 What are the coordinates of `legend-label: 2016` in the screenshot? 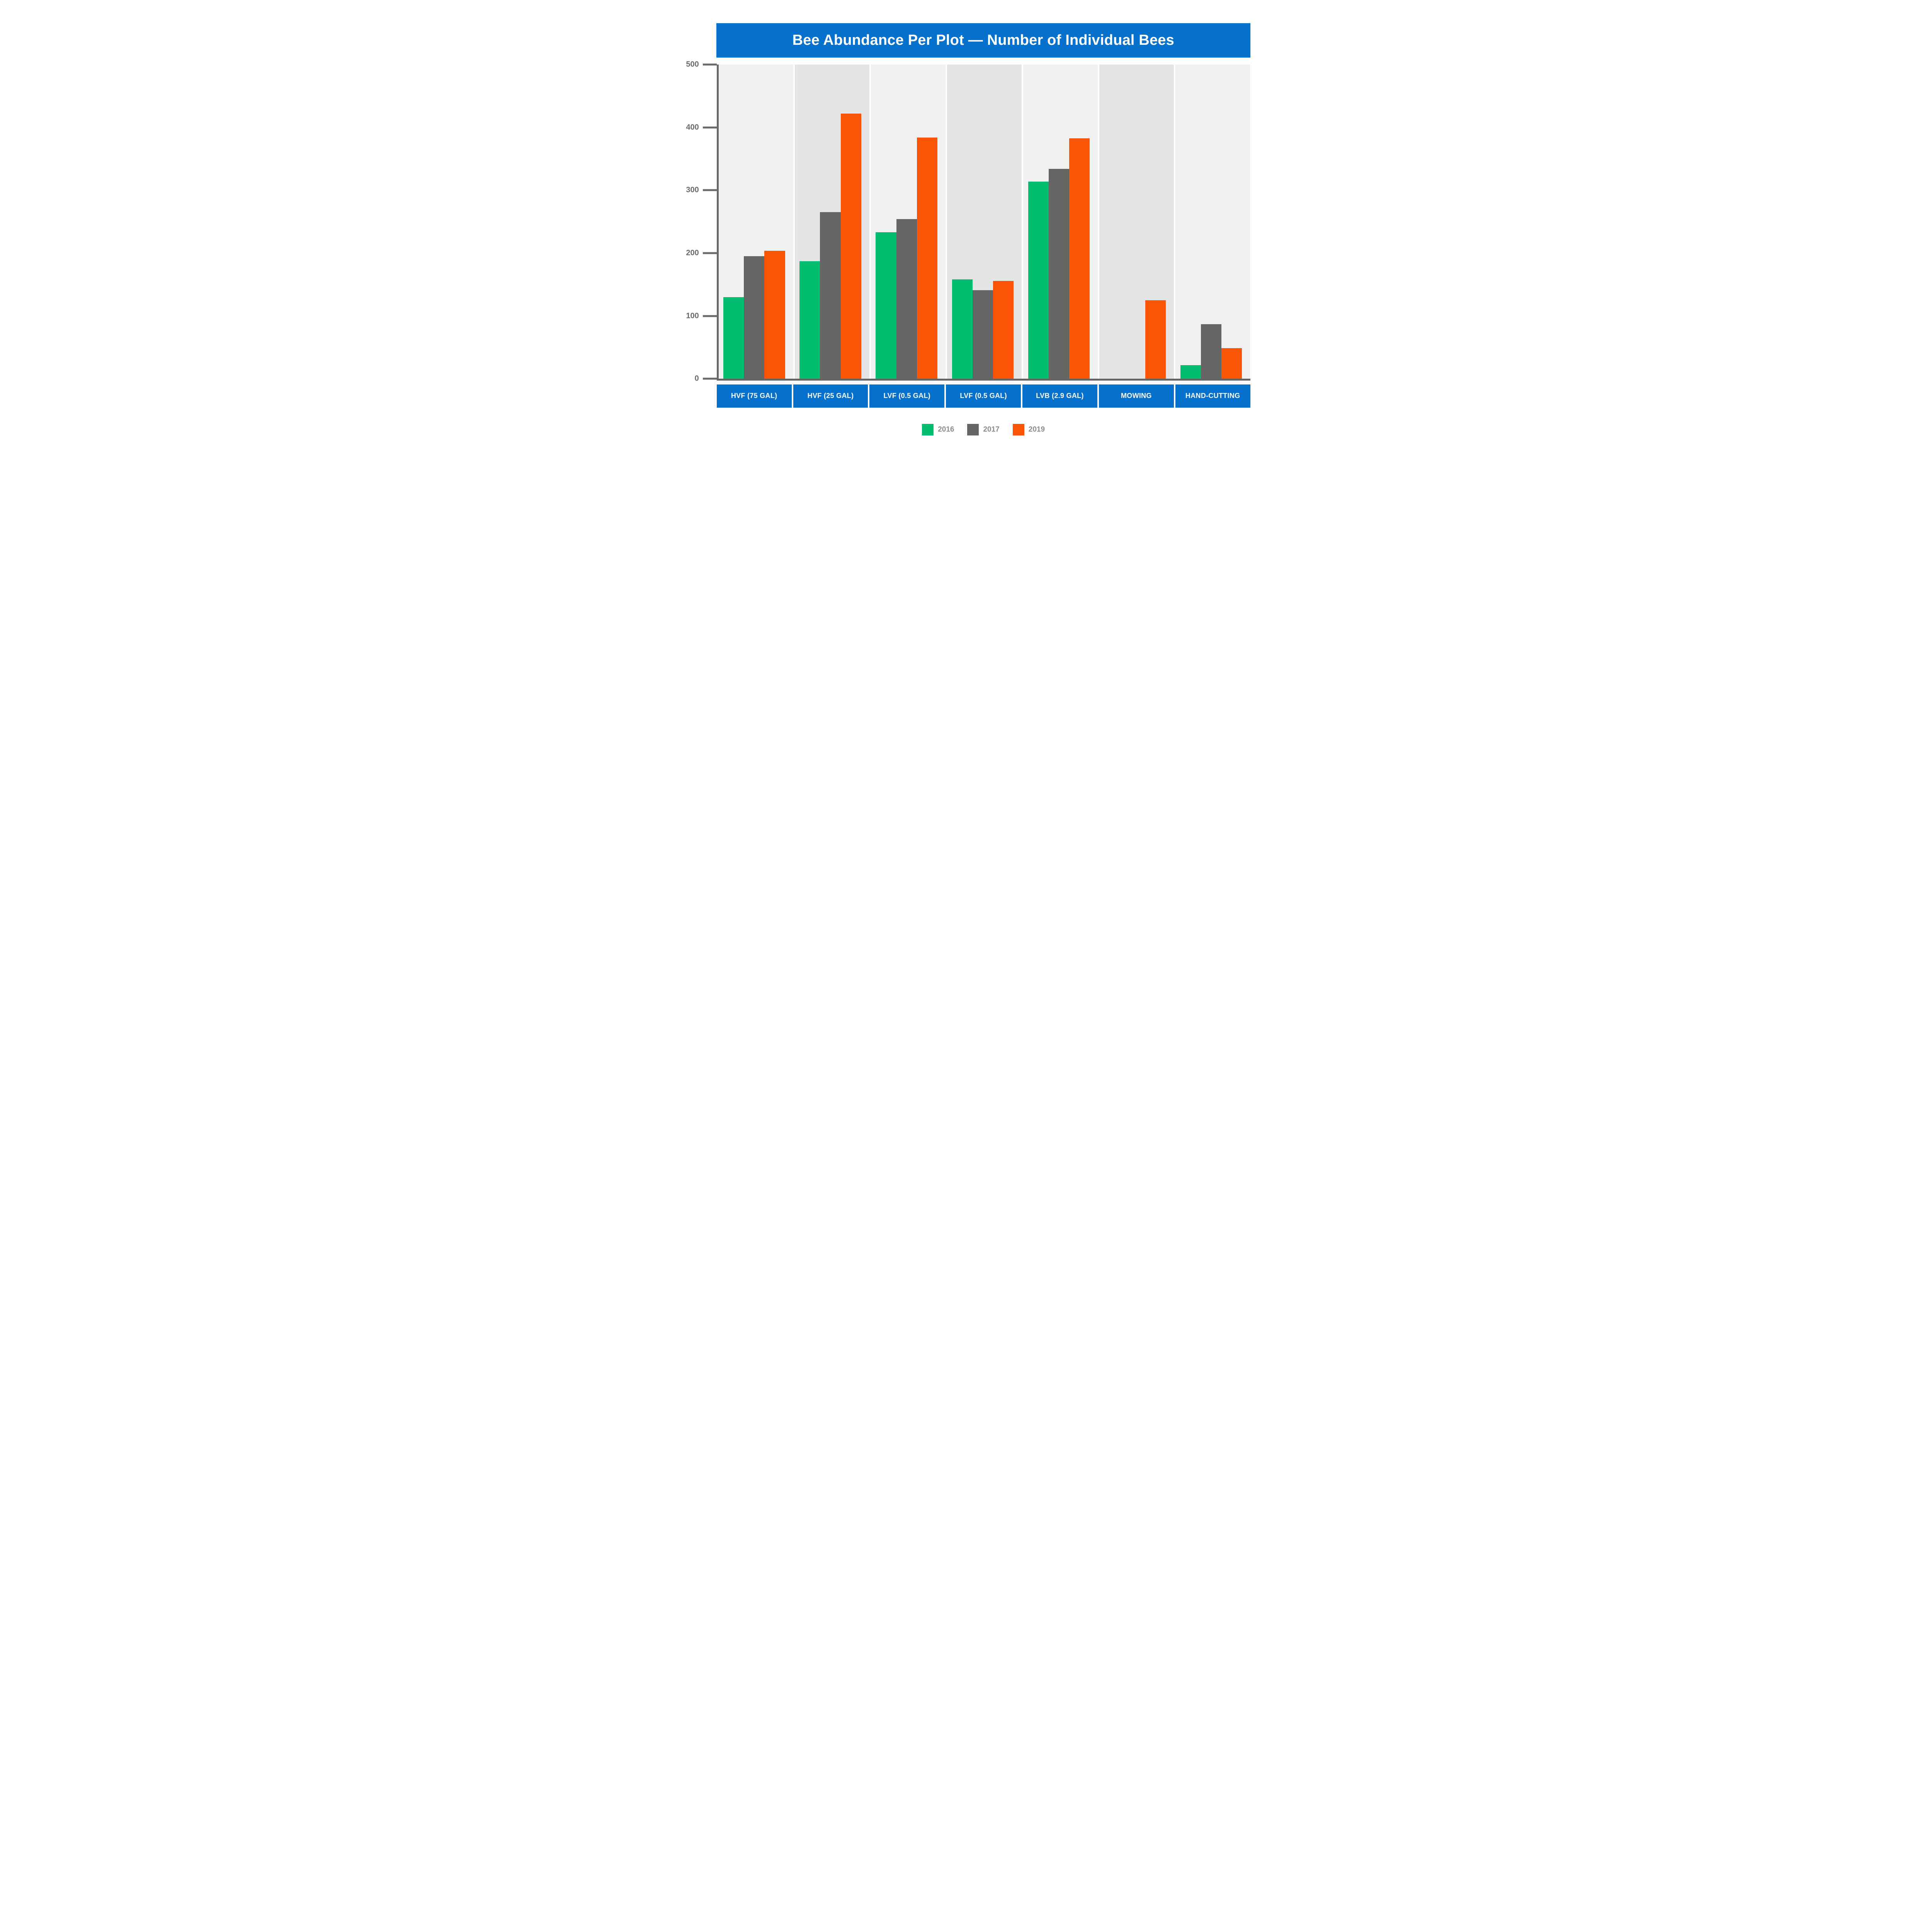 It's located at (946, 429).